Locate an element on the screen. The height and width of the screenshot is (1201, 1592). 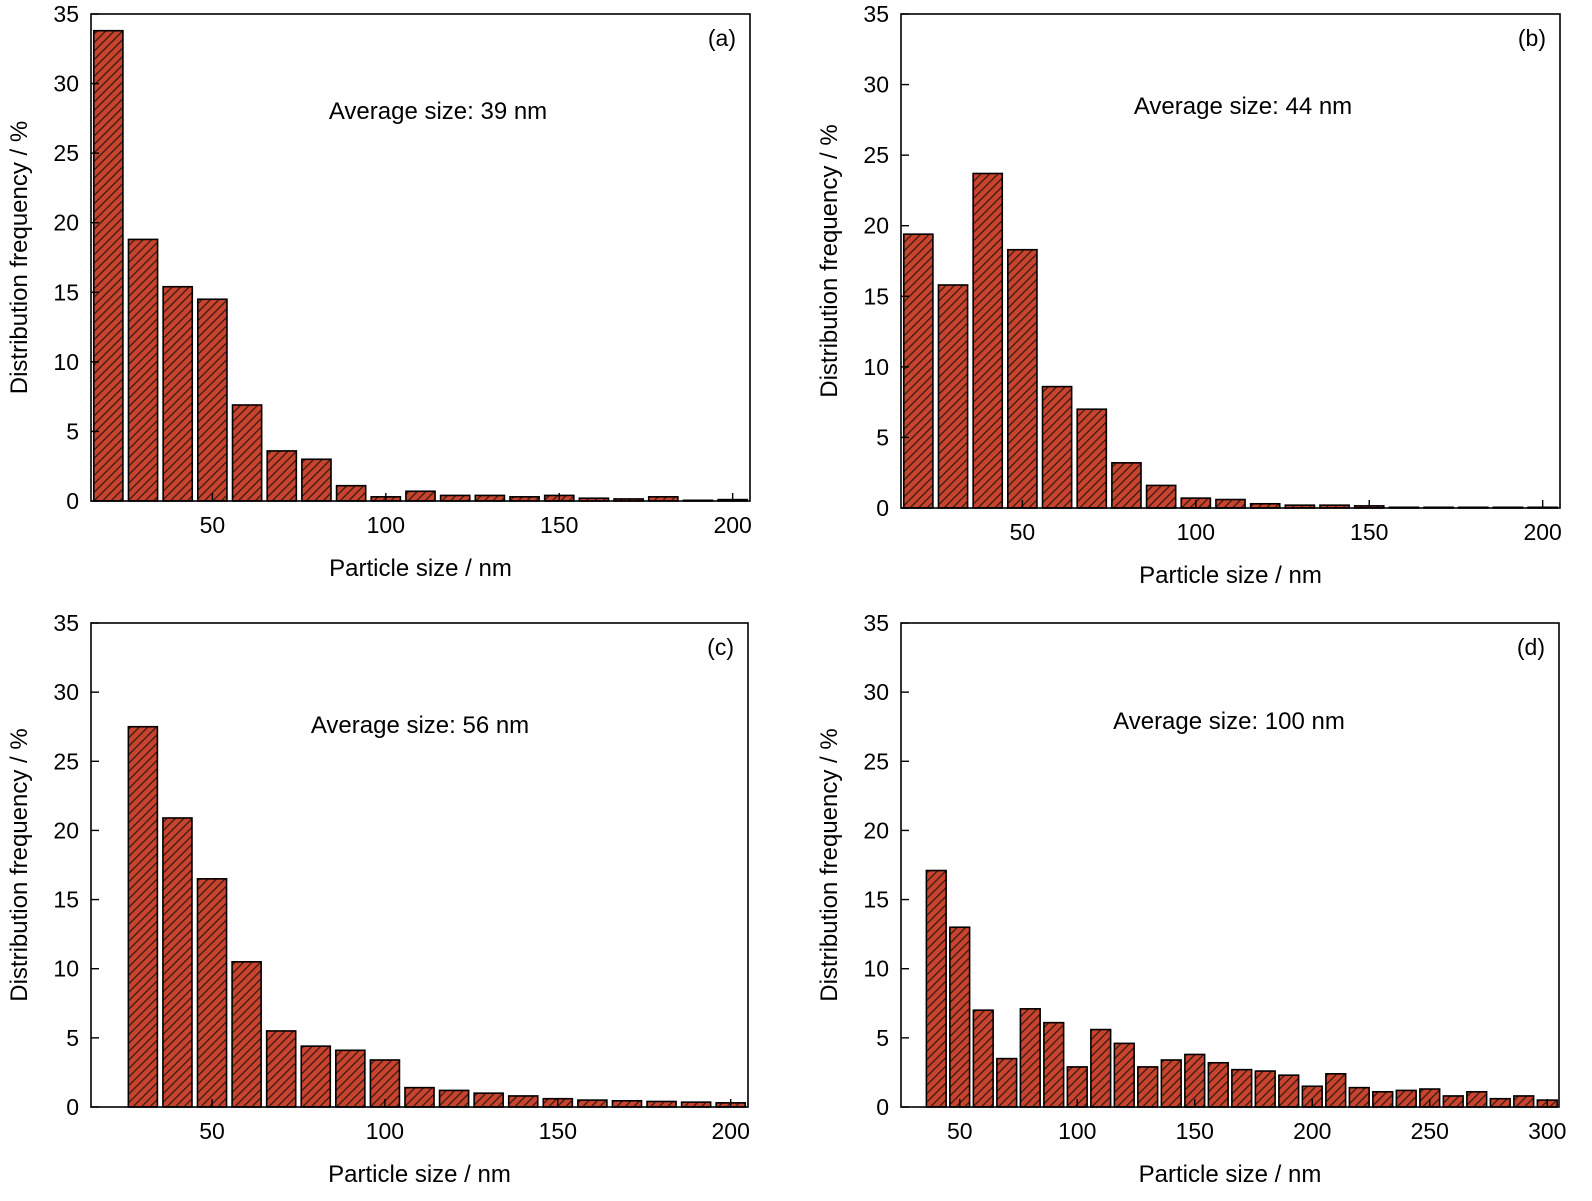
average-size-annotation: Average size: 56 nm is located at coordinates (420, 725).